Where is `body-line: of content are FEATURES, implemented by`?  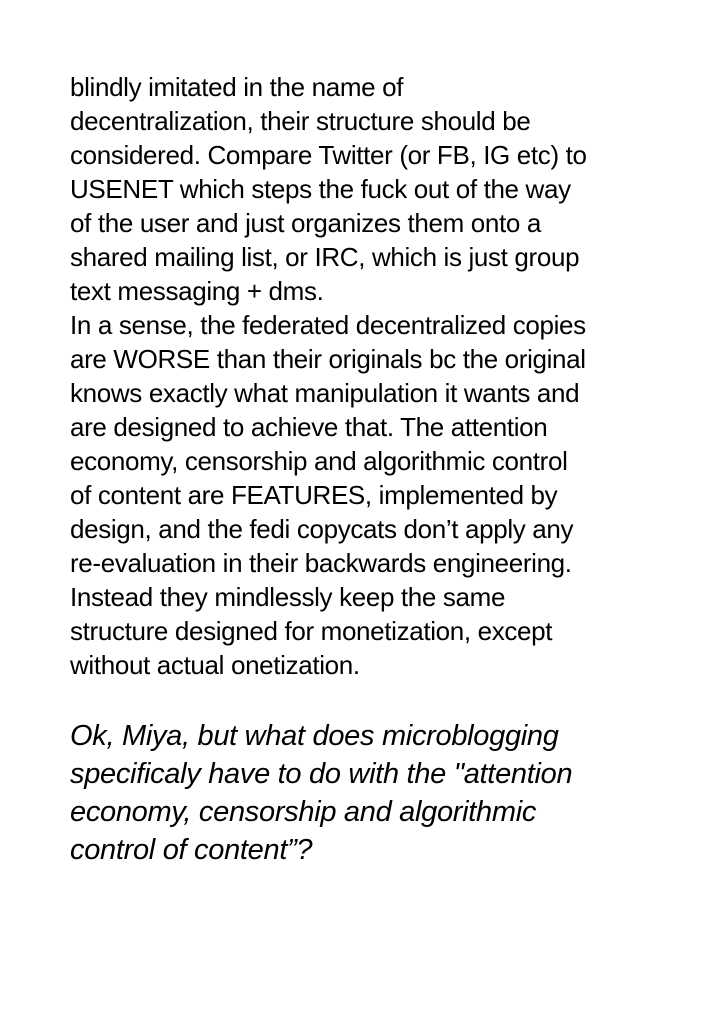 body-line: of content are FEATURES, implemented by is located at coordinates (314, 495).